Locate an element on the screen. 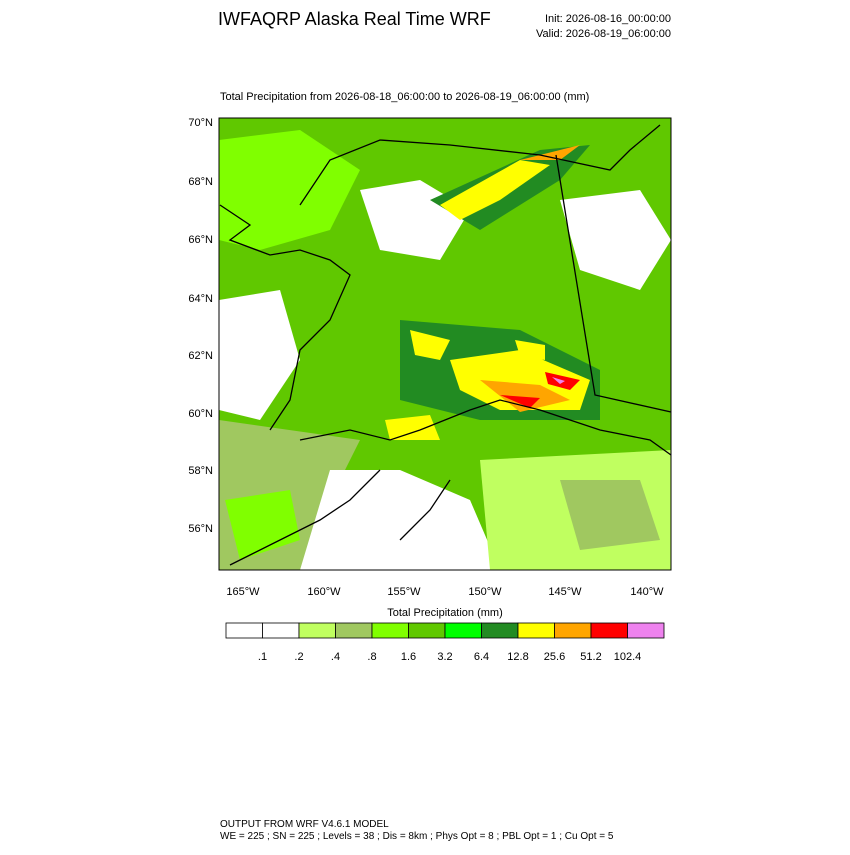 This screenshot has height=855, width=850. colorbar-label: 25.6 is located at coordinates (554, 657).